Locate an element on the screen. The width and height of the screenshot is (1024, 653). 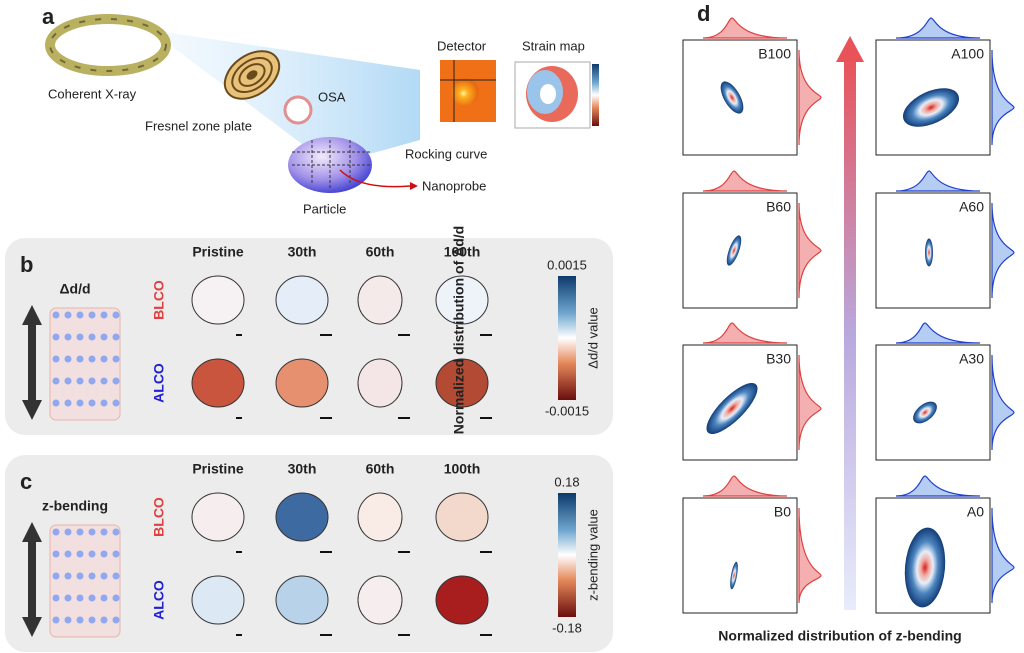
density-plot: B100 is located at coordinates (752, 86).